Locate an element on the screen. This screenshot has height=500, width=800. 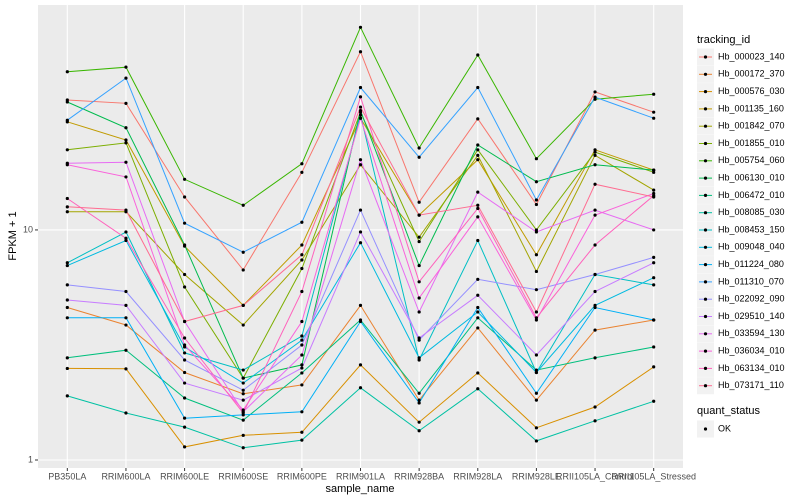
legend-label: Hb_005754_060 is located at coordinates (751, 160).